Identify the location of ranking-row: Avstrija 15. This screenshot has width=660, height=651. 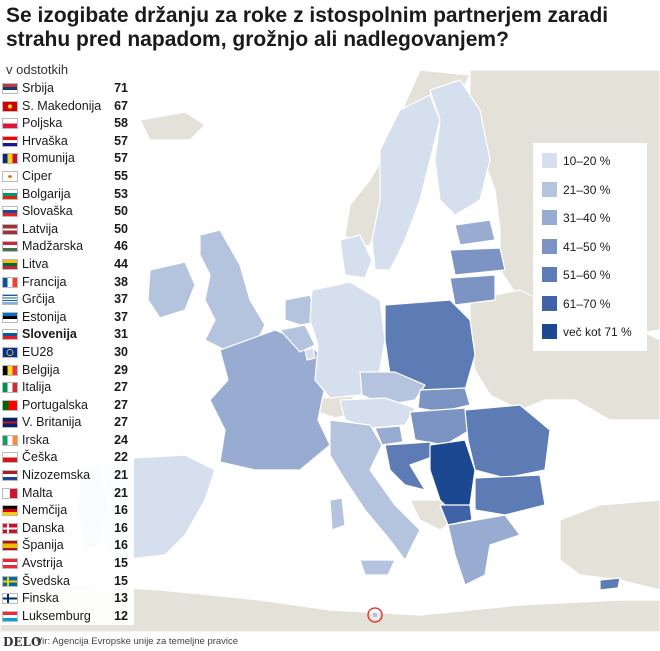
(67, 564).